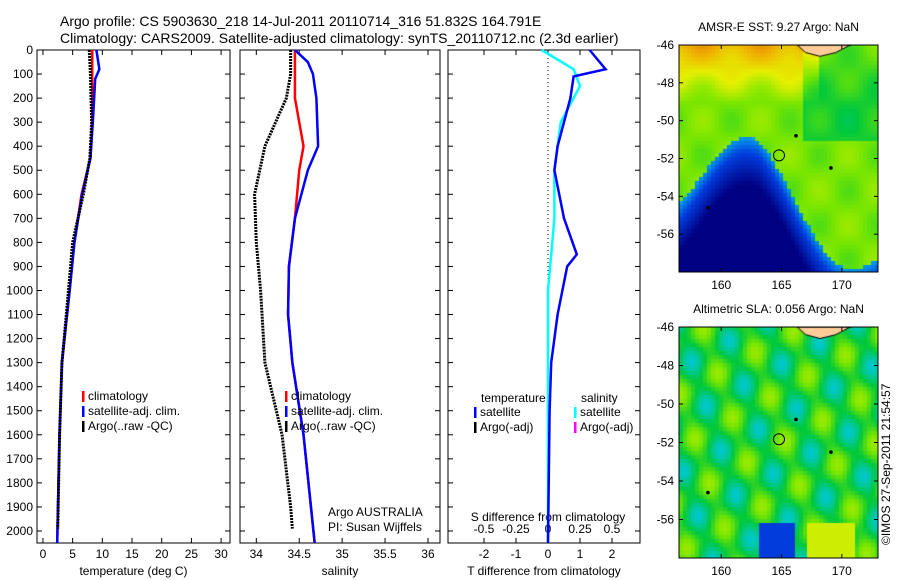  I want to click on x-tick-label: 35.5, so click(385, 554).